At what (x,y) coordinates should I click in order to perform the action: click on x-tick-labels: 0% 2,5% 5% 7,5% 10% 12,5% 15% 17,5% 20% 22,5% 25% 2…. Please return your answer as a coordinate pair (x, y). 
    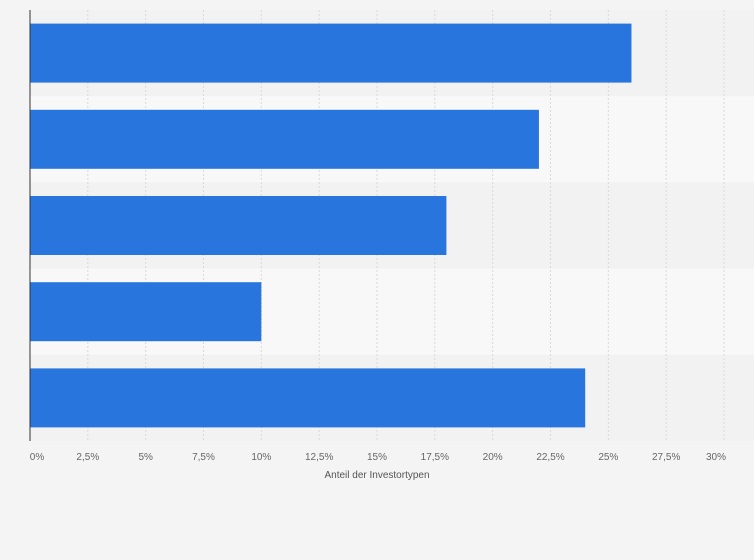
    Looking at the image, I should click on (378, 457).